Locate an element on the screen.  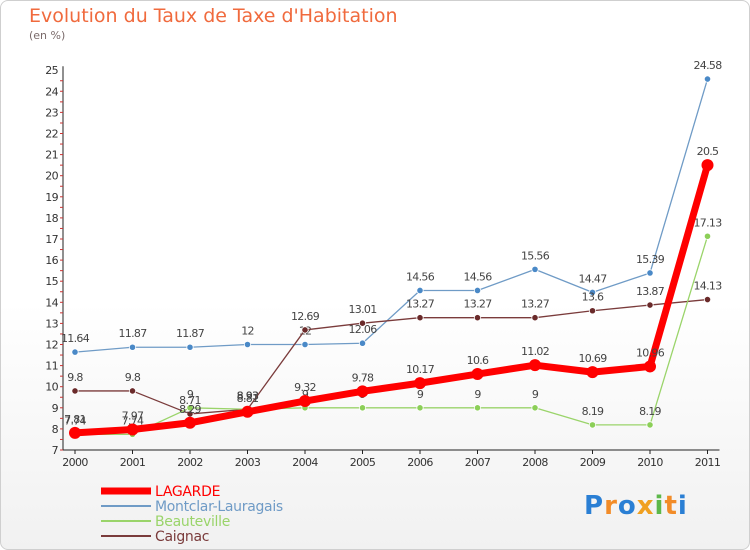
data-label: 8.29 is located at coordinates (190, 409).